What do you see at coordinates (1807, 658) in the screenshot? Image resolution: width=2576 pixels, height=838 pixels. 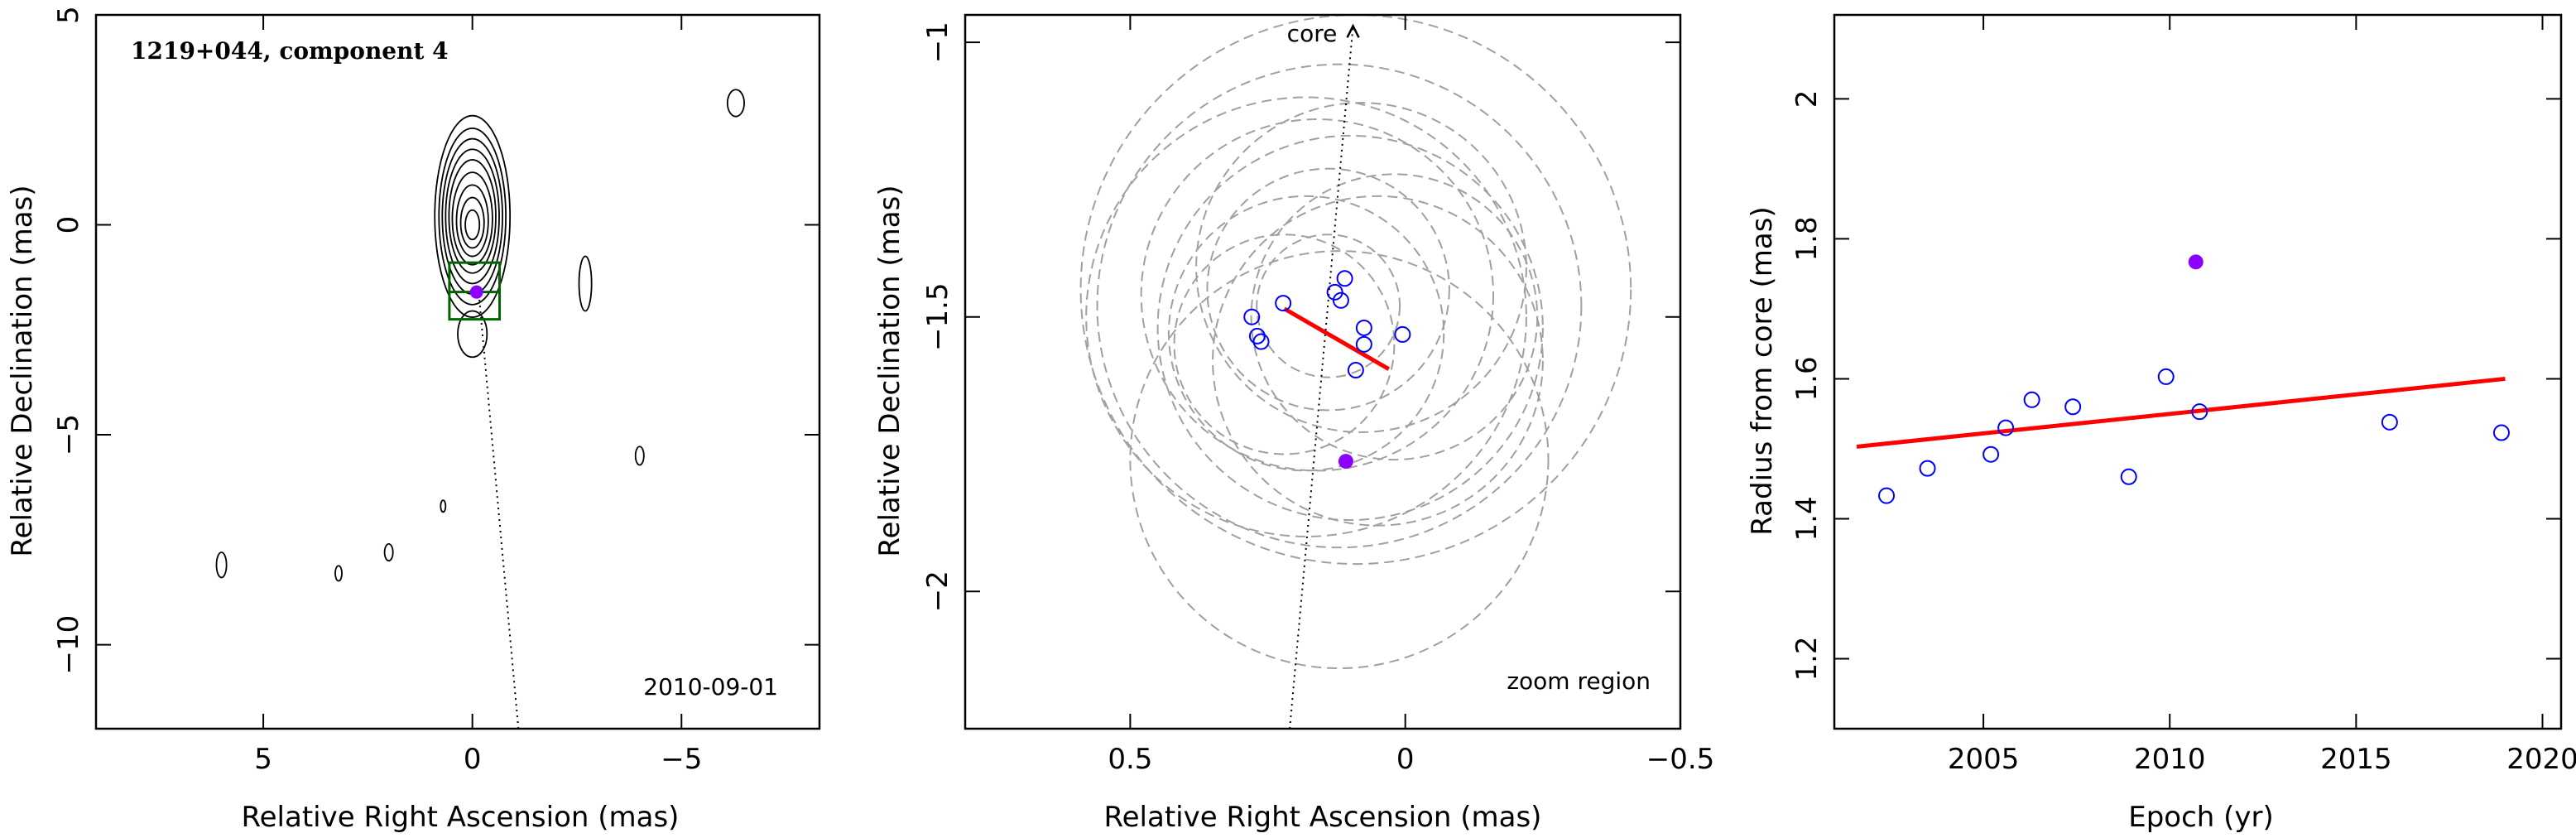 I see `y-tick-label: 1.2` at bounding box center [1807, 658].